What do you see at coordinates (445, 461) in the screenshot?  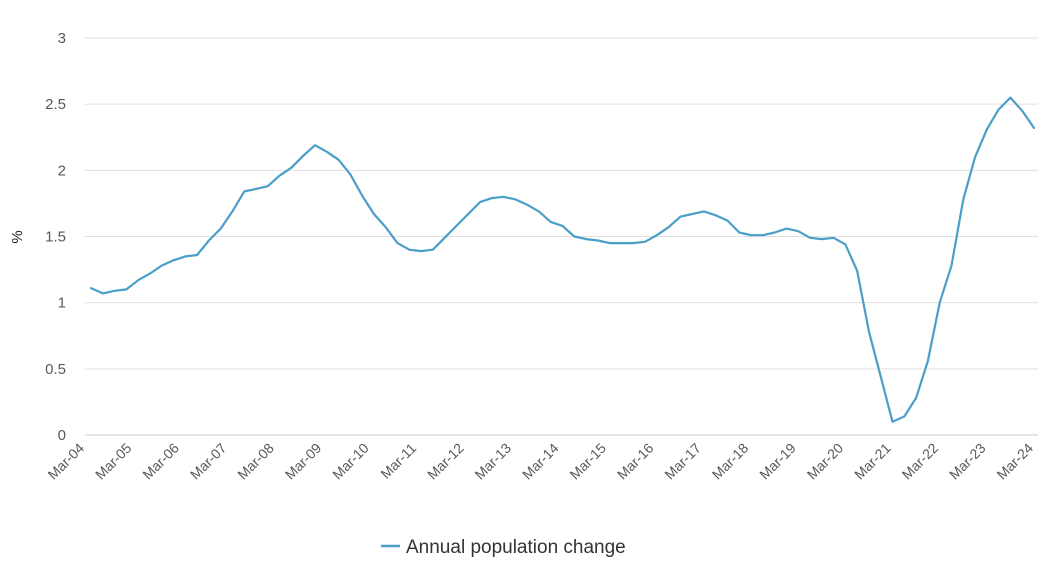 I see `x-tick-label: Mar-12` at bounding box center [445, 461].